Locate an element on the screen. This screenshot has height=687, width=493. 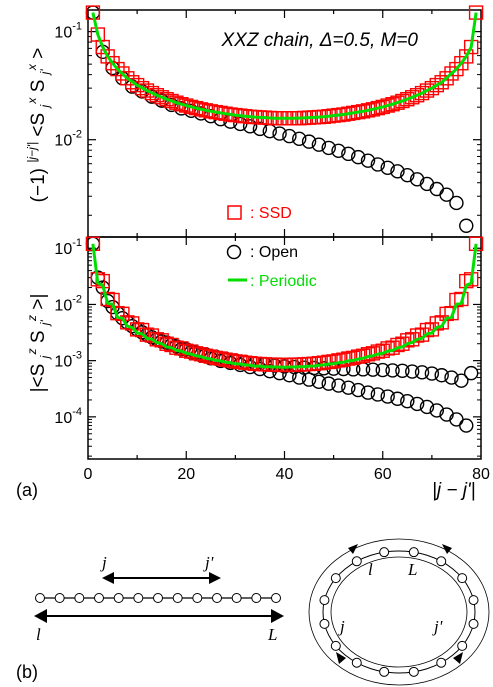
bottom-y-tick-label: 10⁻³ is located at coordinates (68, 360).